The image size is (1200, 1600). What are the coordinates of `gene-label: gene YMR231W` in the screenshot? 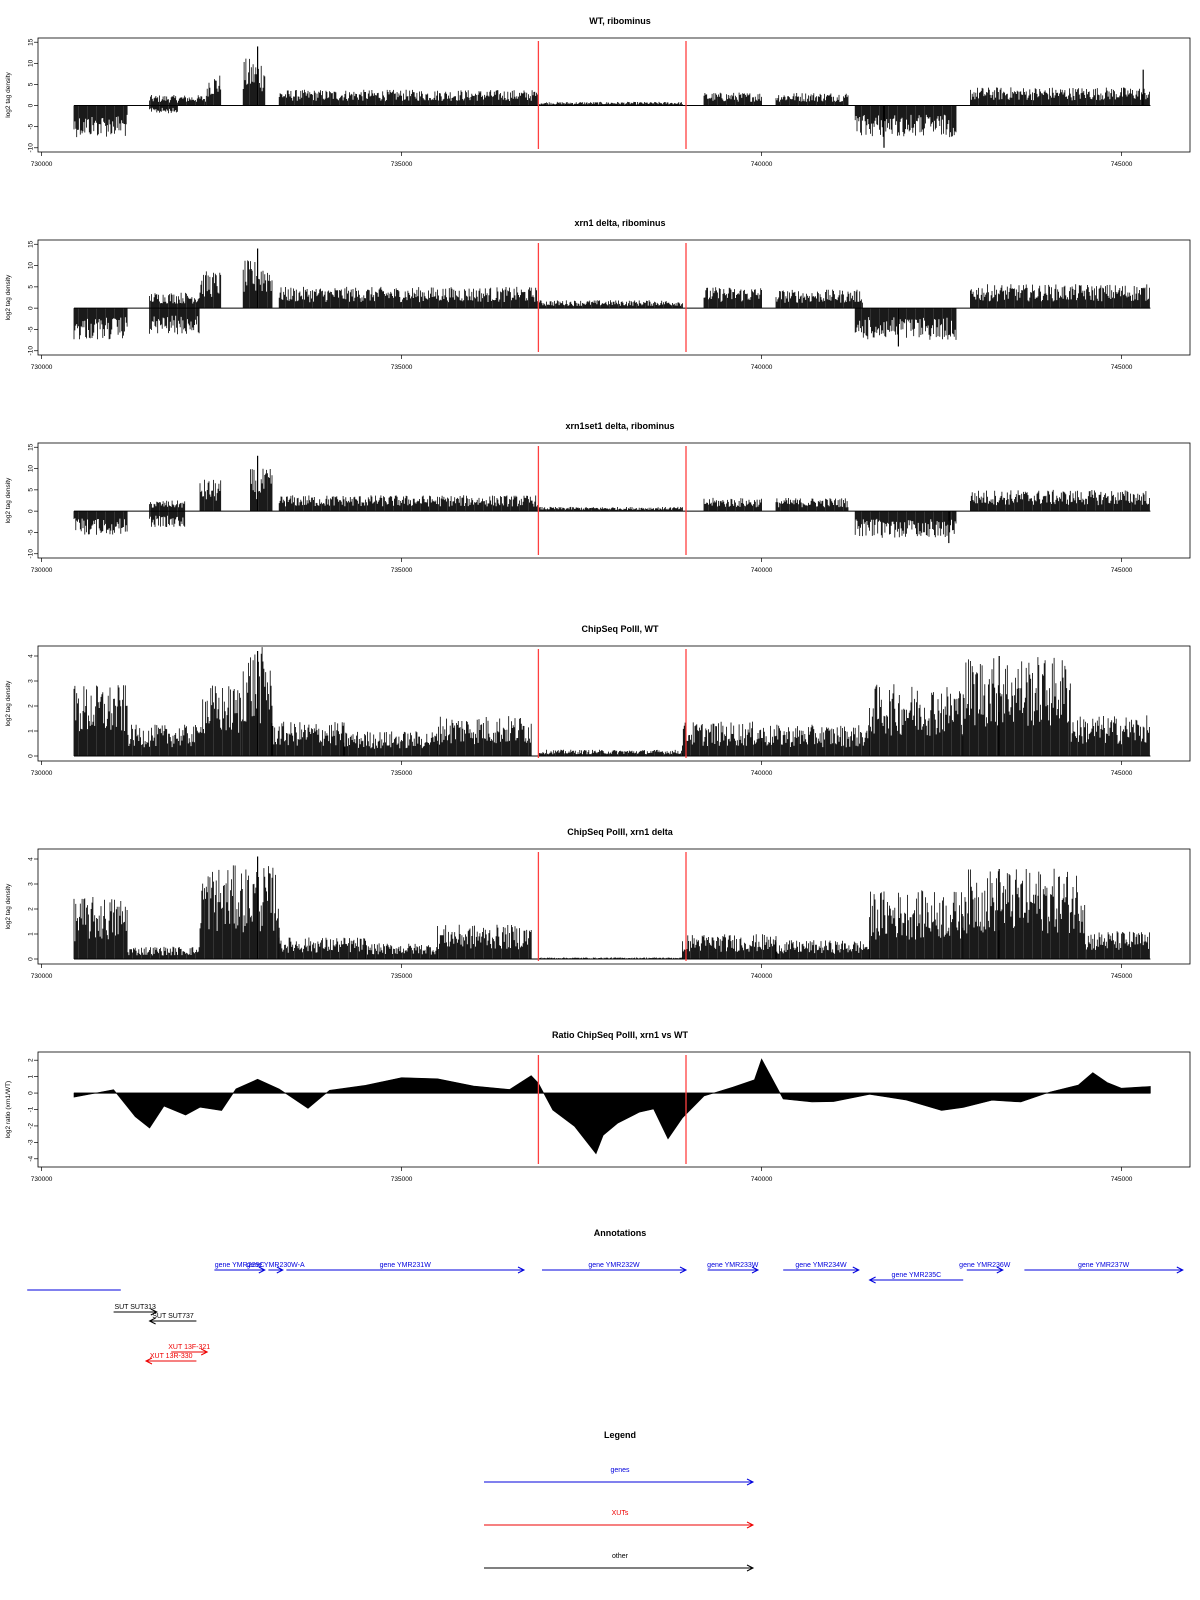 It's located at (406, 1265).